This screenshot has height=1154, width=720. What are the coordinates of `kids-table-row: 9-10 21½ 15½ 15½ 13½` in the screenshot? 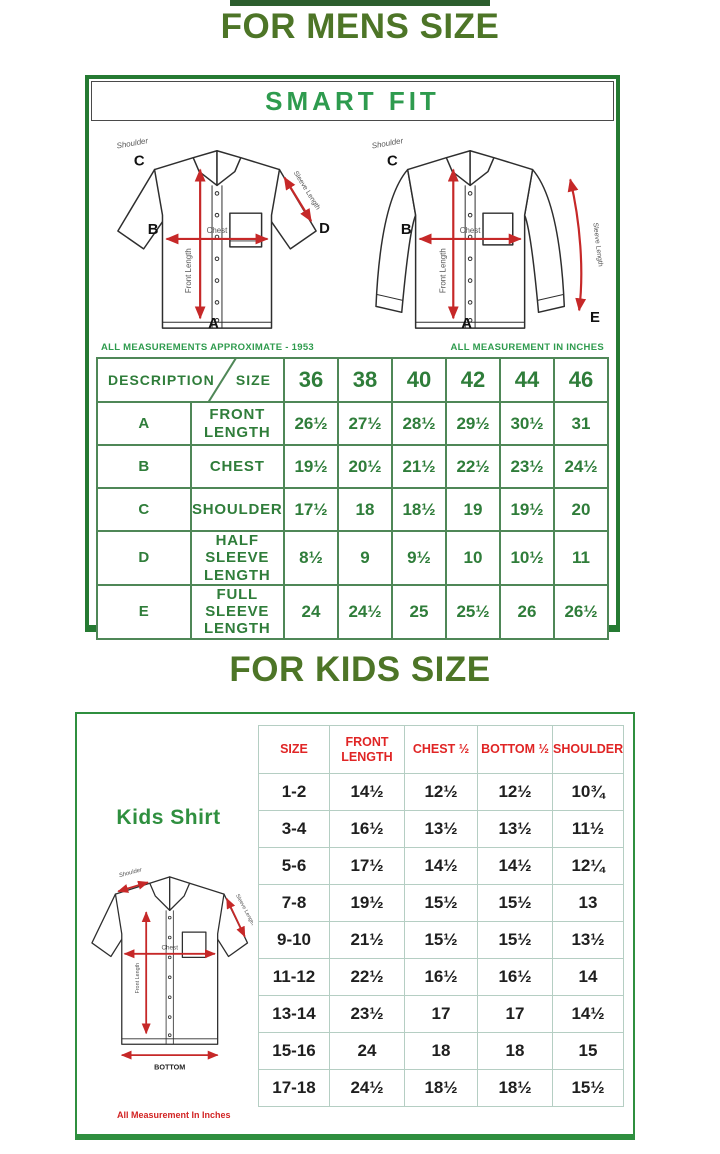 It's located at (441, 940).